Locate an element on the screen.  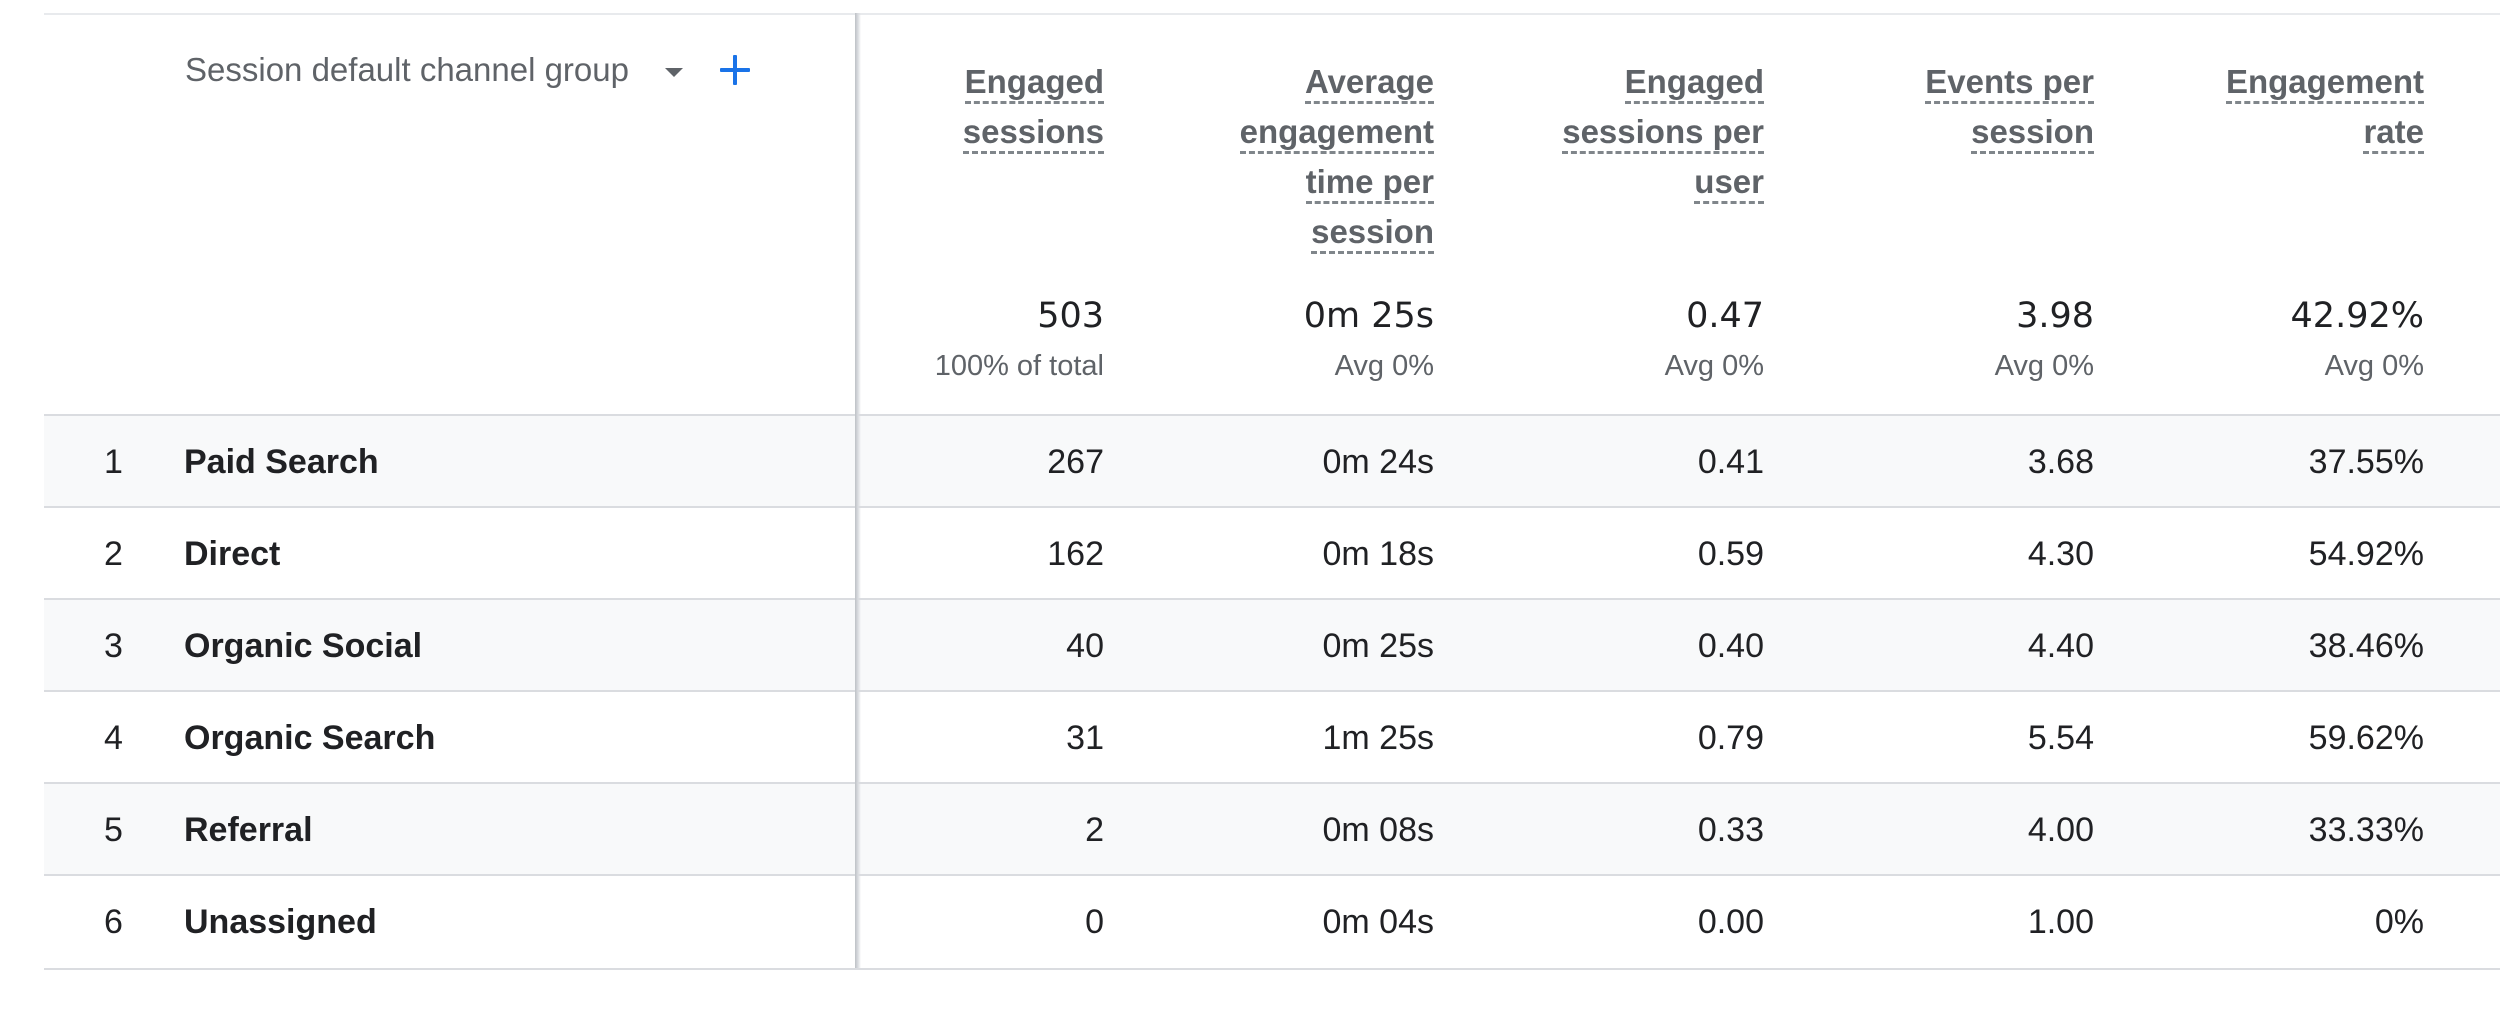
row-index: 6 is located at coordinates (113, 922).